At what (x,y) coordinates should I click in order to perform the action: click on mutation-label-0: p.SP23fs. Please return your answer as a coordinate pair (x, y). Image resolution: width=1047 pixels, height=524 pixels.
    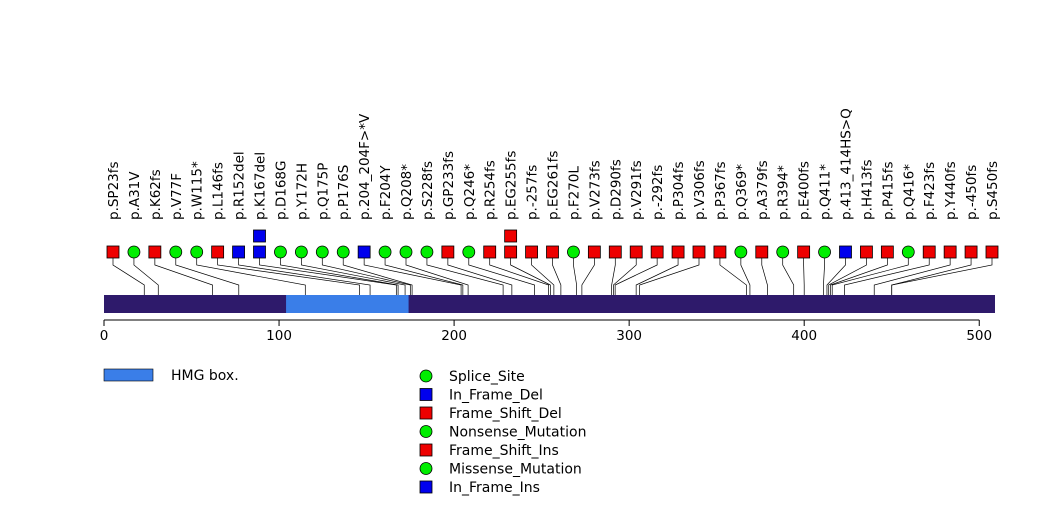
    Looking at the image, I should click on (114, 190).